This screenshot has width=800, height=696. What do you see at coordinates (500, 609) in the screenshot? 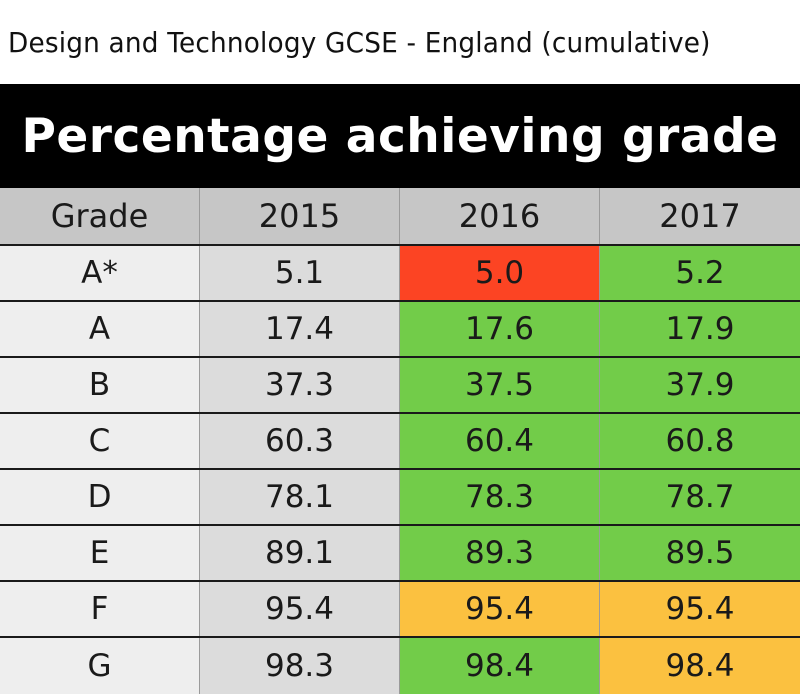
I see `value-cell-2016: 95.4` at bounding box center [500, 609].